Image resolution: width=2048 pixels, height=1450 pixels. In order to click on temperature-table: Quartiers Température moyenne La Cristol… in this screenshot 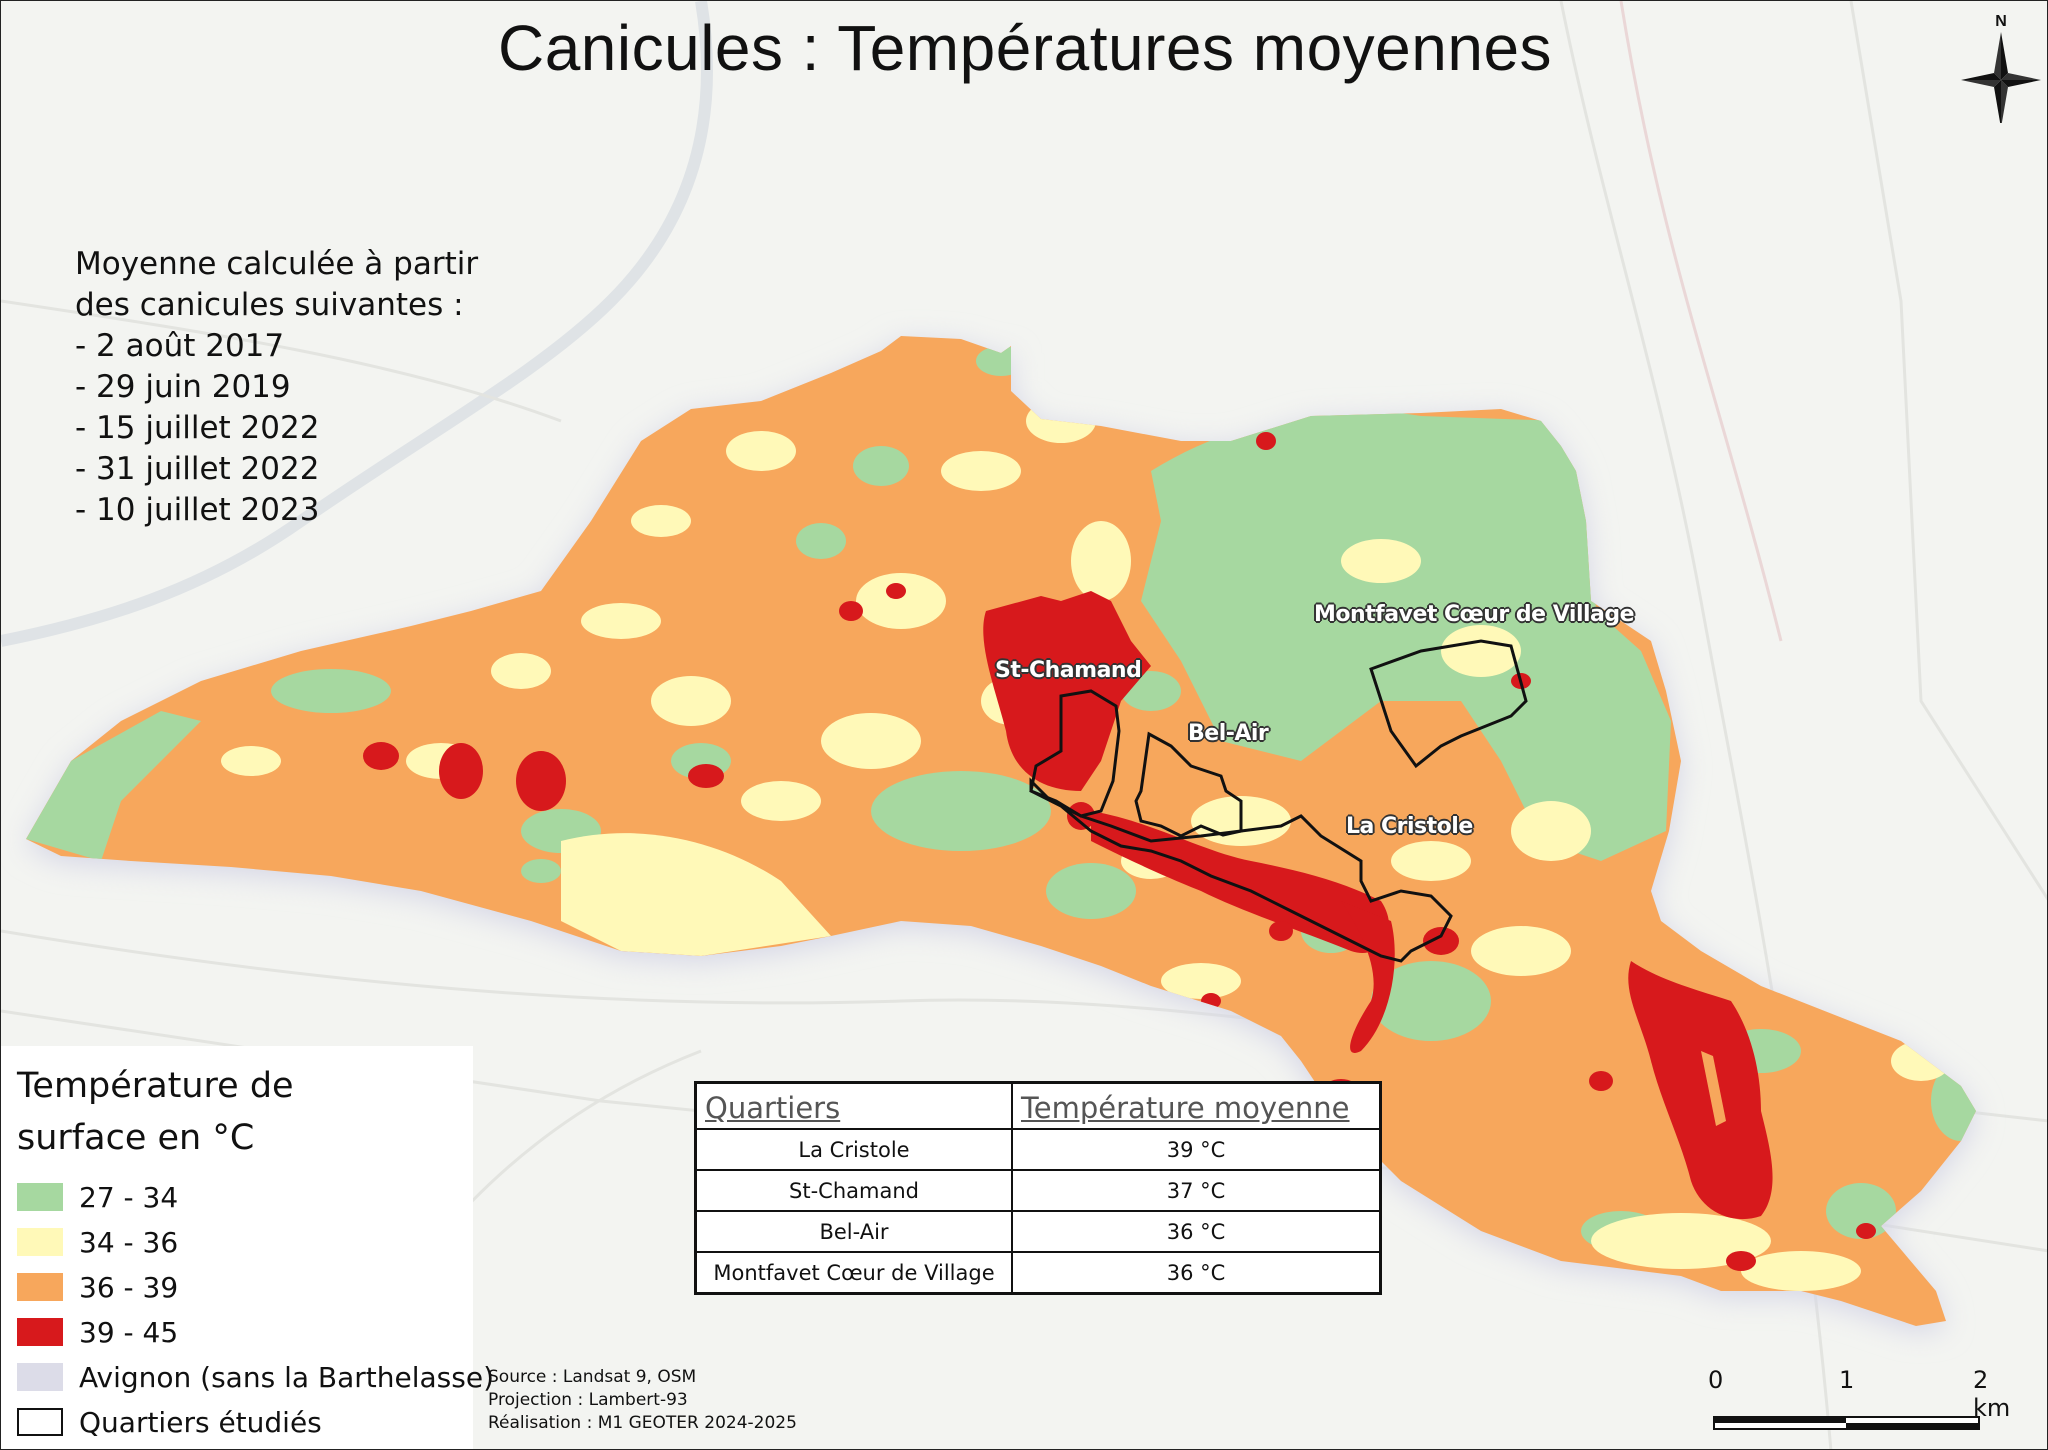, I will do `click(1038, 1188)`.